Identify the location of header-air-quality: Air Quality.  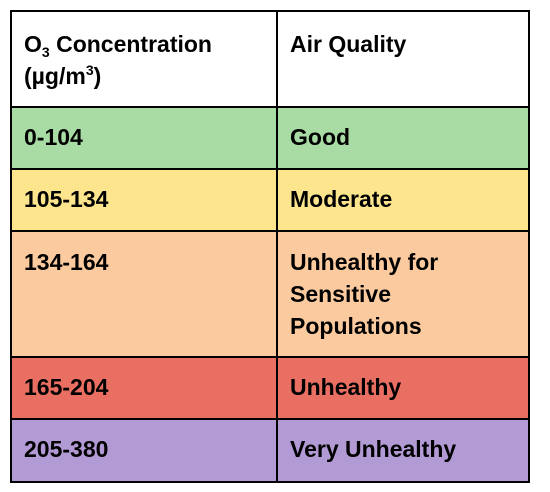
(403, 59).